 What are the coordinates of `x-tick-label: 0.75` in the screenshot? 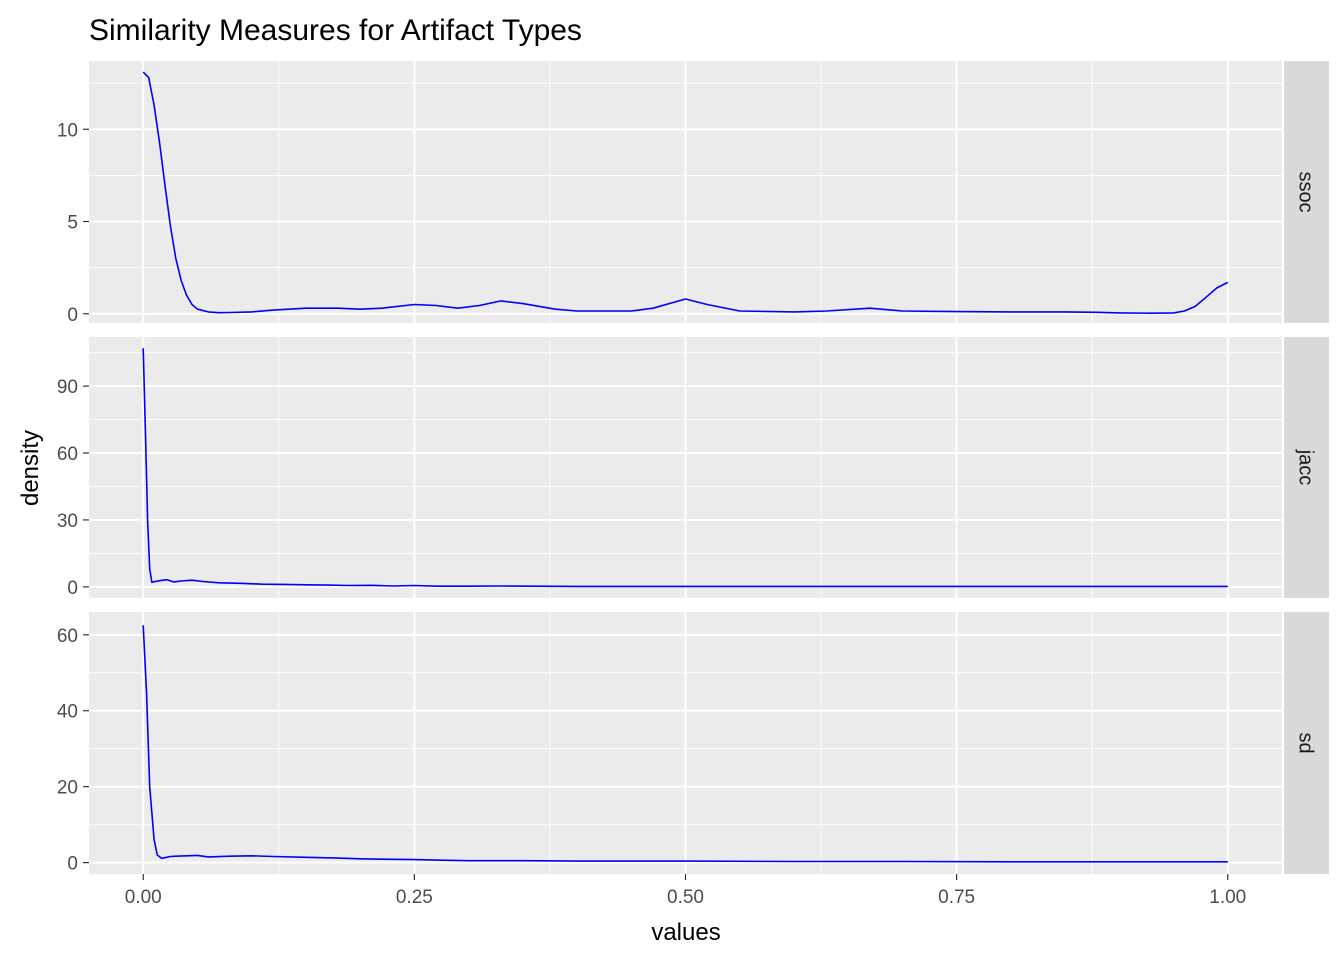 It's located at (956, 897).